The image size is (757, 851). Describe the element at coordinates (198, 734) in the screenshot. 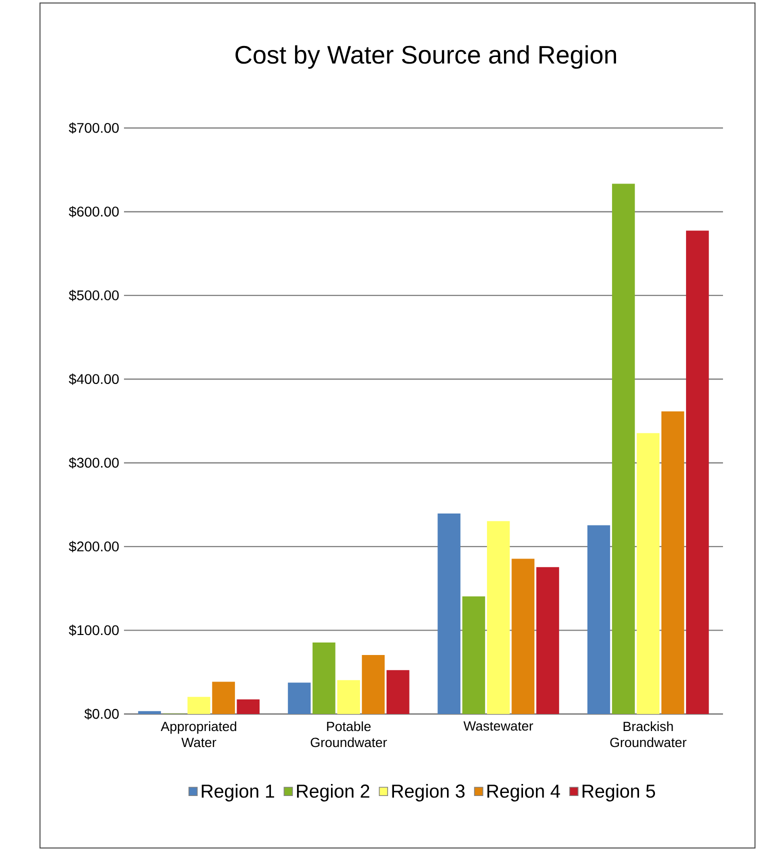

I see `x-tick-label: Appropriated Water` at that location.